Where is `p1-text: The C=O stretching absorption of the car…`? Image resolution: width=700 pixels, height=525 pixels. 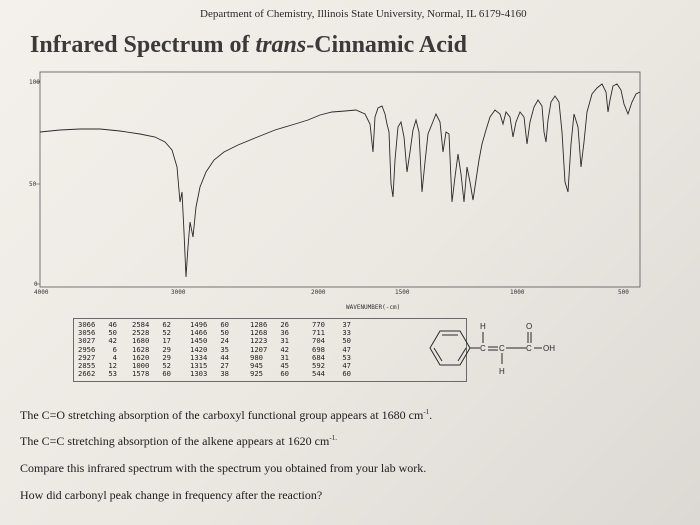
p1-text: The C=O stretching absorption of the car… is located at coordinates (222, 415).